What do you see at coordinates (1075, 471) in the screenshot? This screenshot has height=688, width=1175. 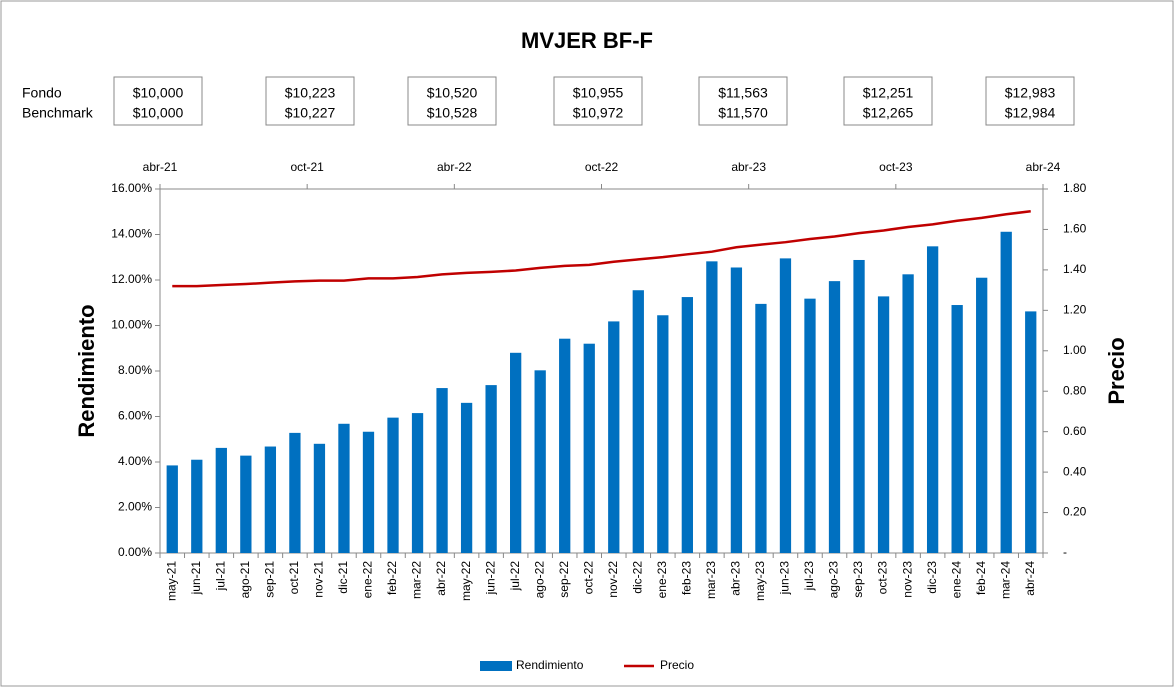 I see `y2-tick-label: 0.40` at bounding box center [1075, 471].